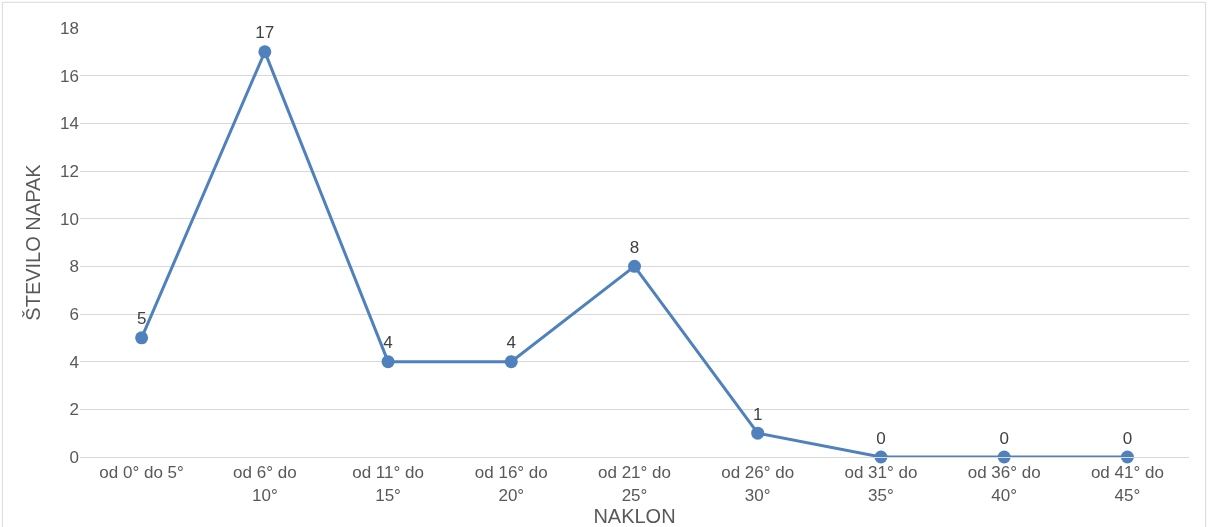 The width and height of the screenshot is (1209, 527). What do you see at coordinates (758, 484) in the screenshot?
I see `x-tick-label: od 26° do 30°` at bounding box center [758, 484].